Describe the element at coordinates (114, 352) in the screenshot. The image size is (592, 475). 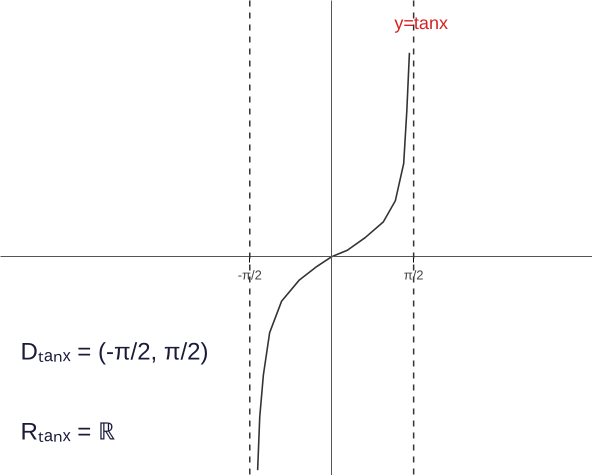
I see `annotation: Dₜₐₙₓ = (-π/2, π/2)` at that location.